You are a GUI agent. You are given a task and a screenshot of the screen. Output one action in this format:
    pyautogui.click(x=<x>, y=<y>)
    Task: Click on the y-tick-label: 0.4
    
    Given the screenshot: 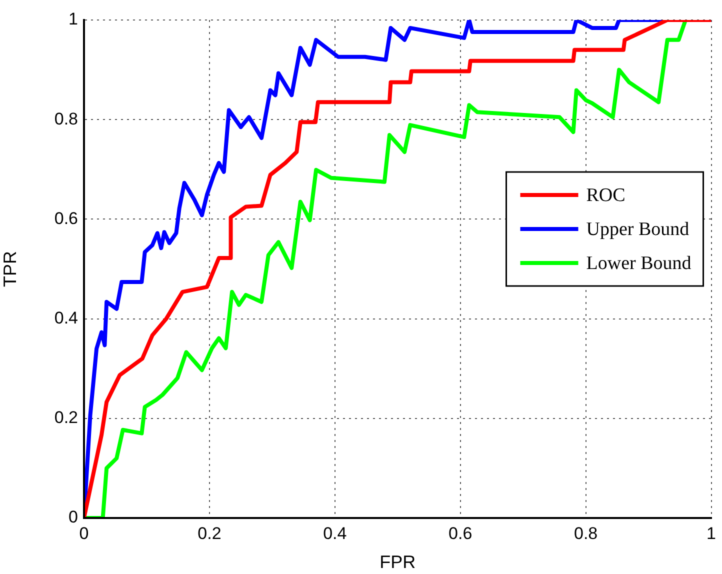 What is the action you would take?
    pyautogui.click(x=66, y=318)
    